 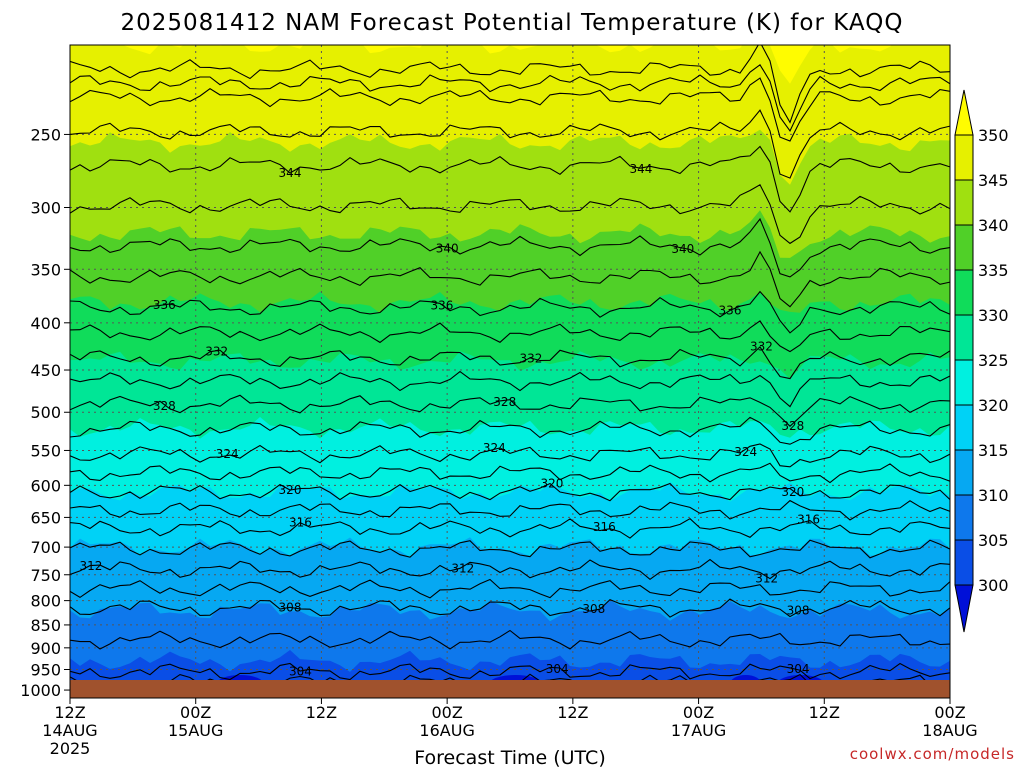 What do you see at coordinates (993, 450) in the screenshot?
I see `colorbar-tick-label: 315` at bounding box center [993, 450].